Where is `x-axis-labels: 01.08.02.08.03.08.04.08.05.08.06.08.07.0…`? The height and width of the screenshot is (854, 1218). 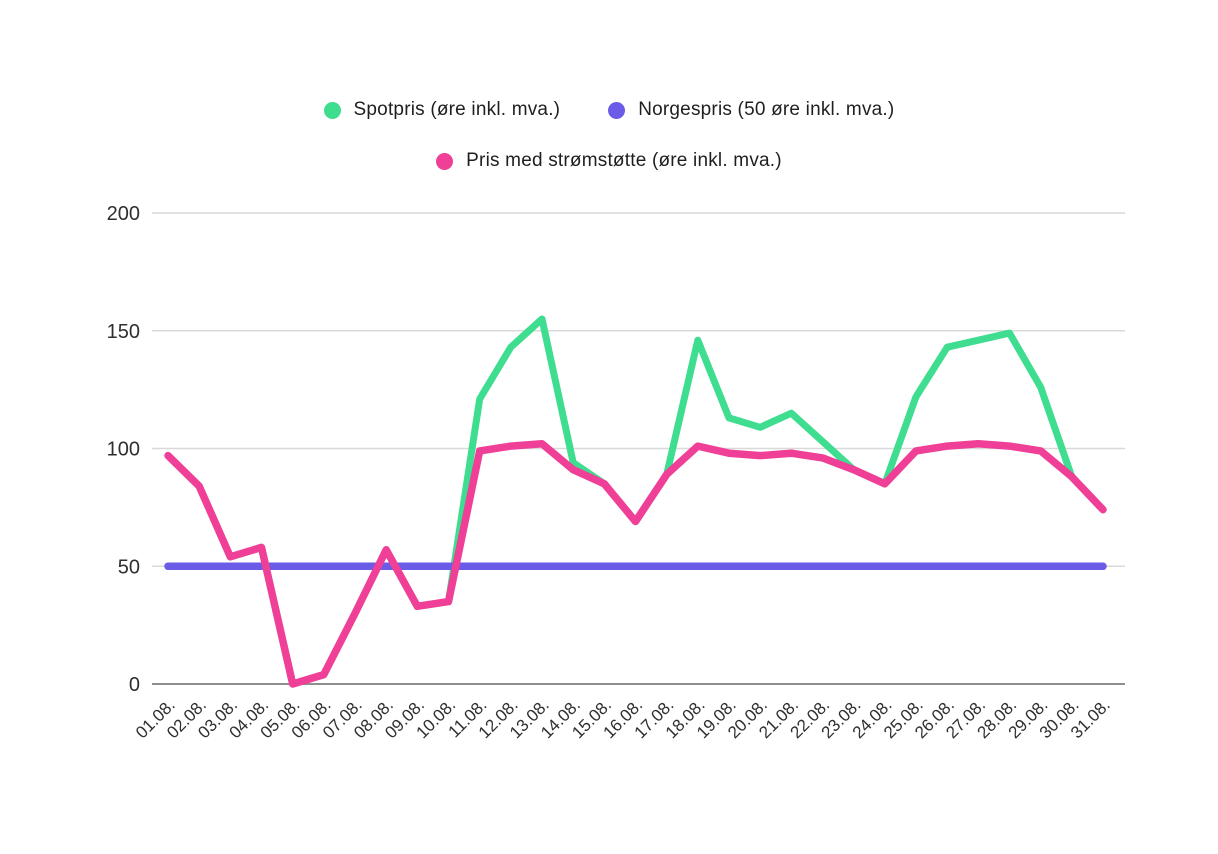 x-axis-labels: 01.08.02.08.03.08.04.08.05.08.06.08.07.0… is located at coordinates (623, 718).